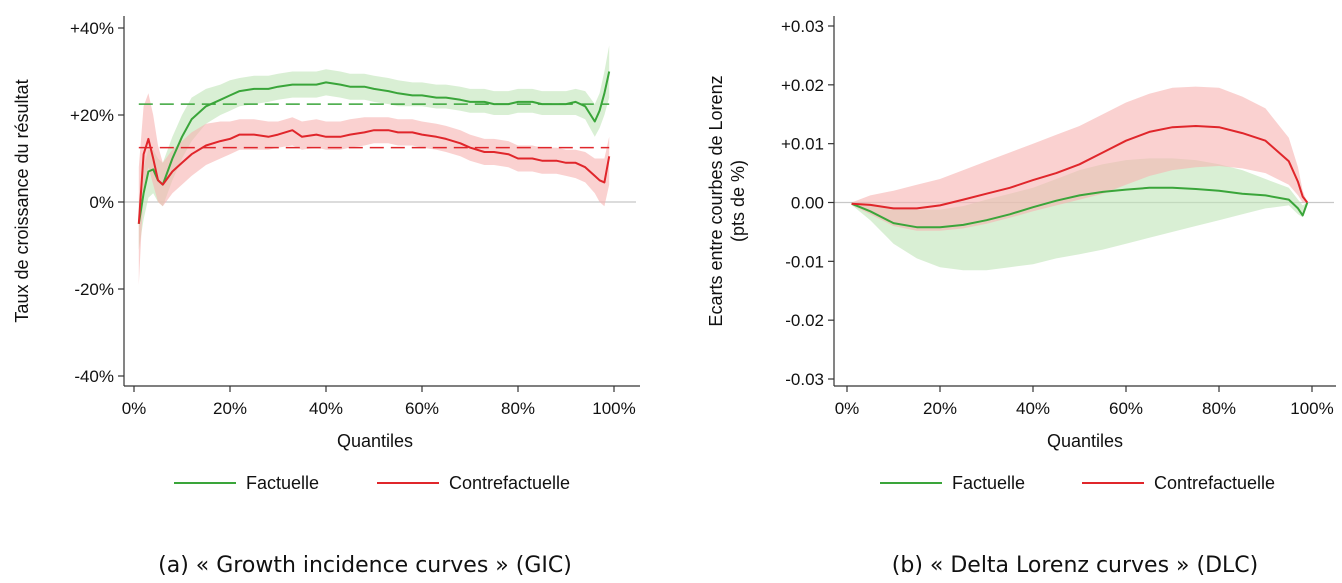  I want to click on dlc-ytick-label: +0.02, so click(802, 85).